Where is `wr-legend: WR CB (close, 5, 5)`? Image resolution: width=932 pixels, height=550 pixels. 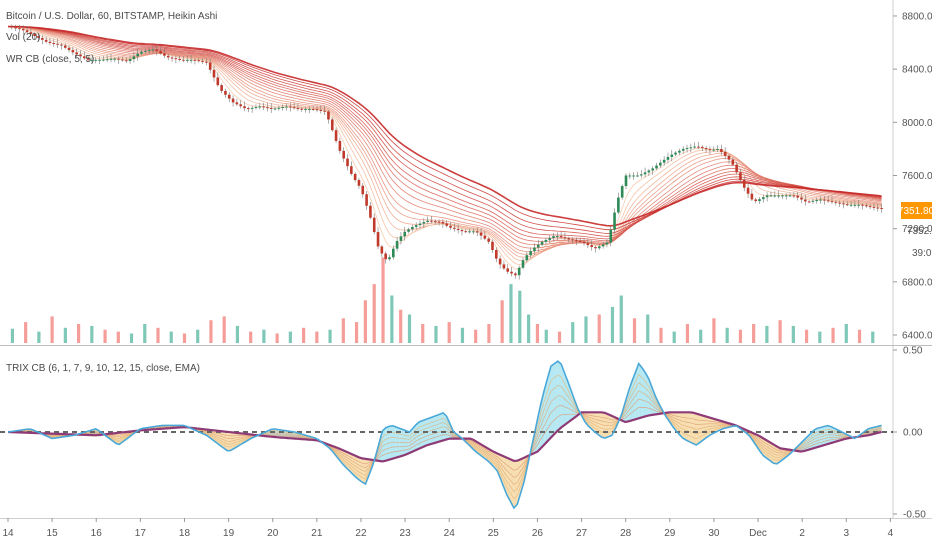 wr-legend: WR CB (close, 5, 5) is located at coordinates (50, 59).